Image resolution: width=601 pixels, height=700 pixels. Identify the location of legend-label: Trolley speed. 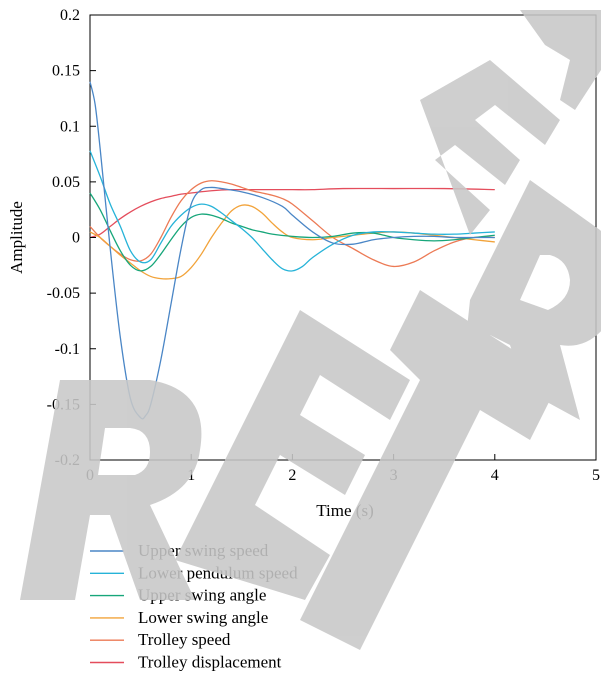
(184, 639).